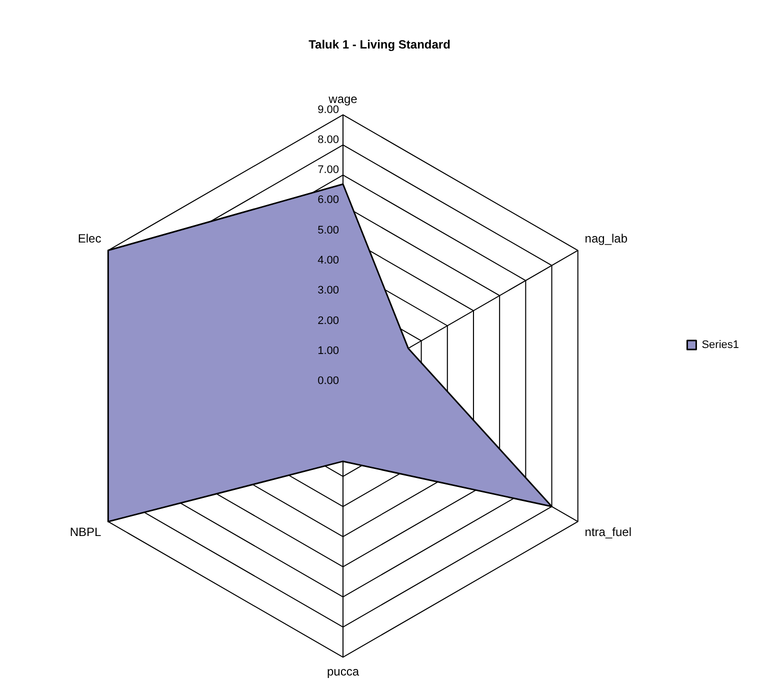 Image resolution: width=759 pixels, height=700 pixels. I want to click on y-tick-label: 6.00, so click(328, 200).